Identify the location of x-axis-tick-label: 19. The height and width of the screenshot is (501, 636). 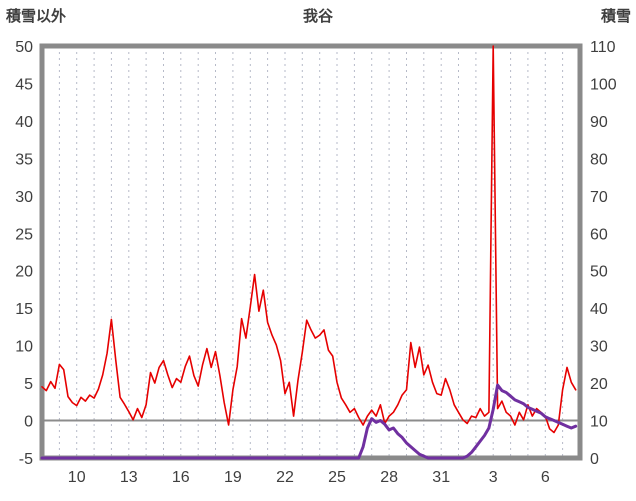
(233, 477).